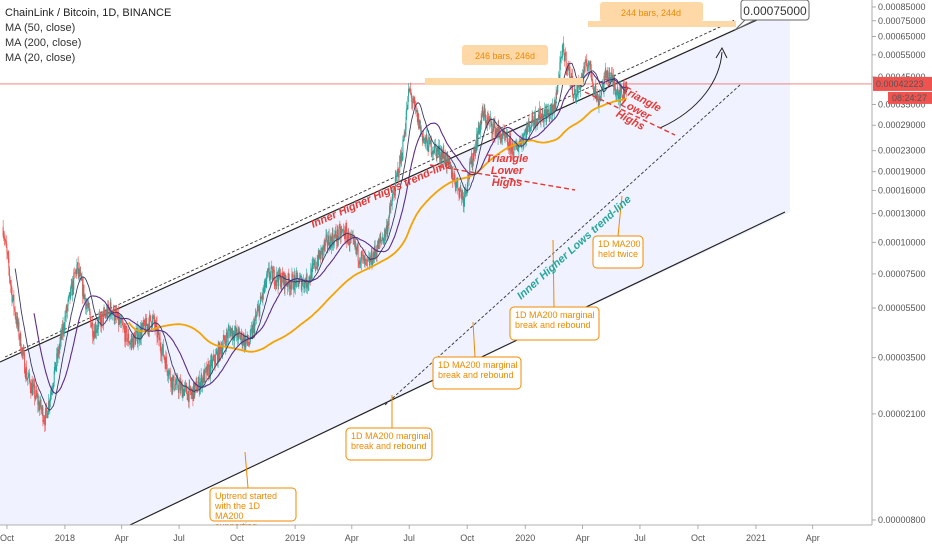  I want to click on price-tick-label: 0.00016000, so click(902, 191).